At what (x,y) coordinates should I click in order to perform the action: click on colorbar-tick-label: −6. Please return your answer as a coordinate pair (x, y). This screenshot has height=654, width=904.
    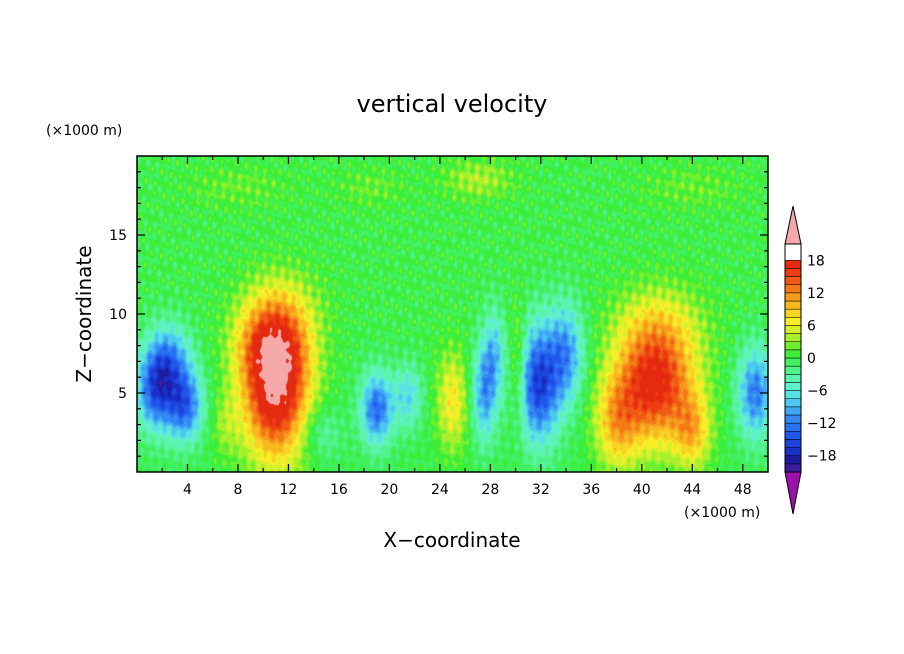
    Looking at the image, I should click on (817, 392).